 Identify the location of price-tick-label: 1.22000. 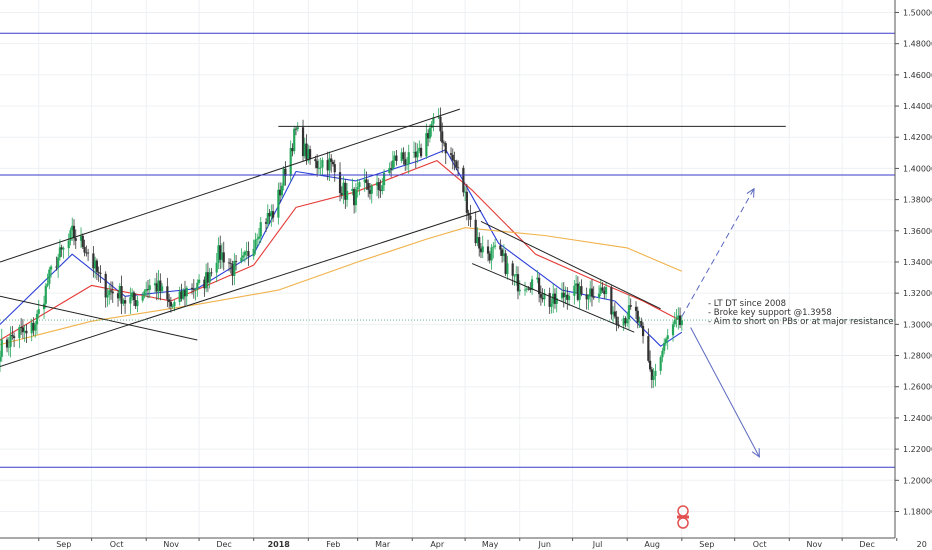
(917, 449).